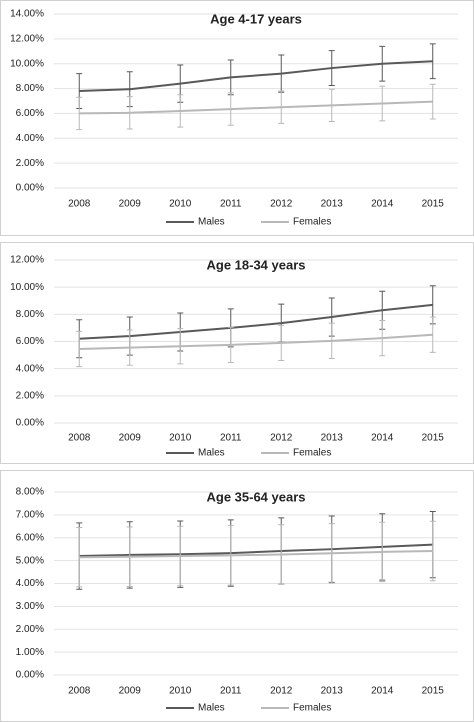 The width and height of the screenshot is (474, 722). I want to click on y-tick-label: 3.00%, so click(30, 606).